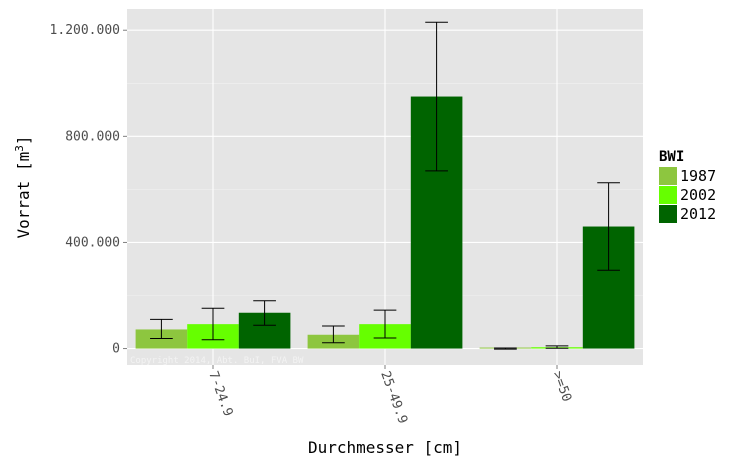 Image resolution: width=732 pixels, height=460 pixels. Describe the element at coordinates (19, 148) in the screenshot. I see `y-axis-title-superscript: 3` at that location.